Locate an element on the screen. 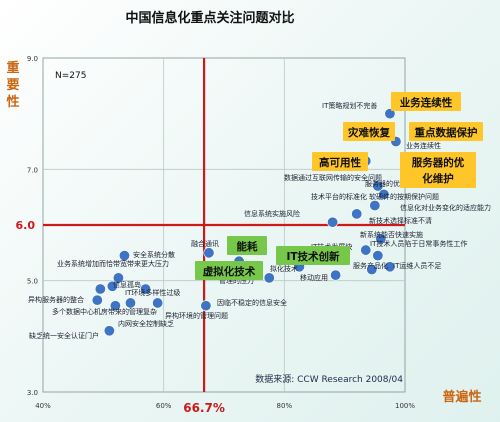 This screenshot has width=500, height=422. point-label: 拟化技术 is located at coordinates (284, 268).